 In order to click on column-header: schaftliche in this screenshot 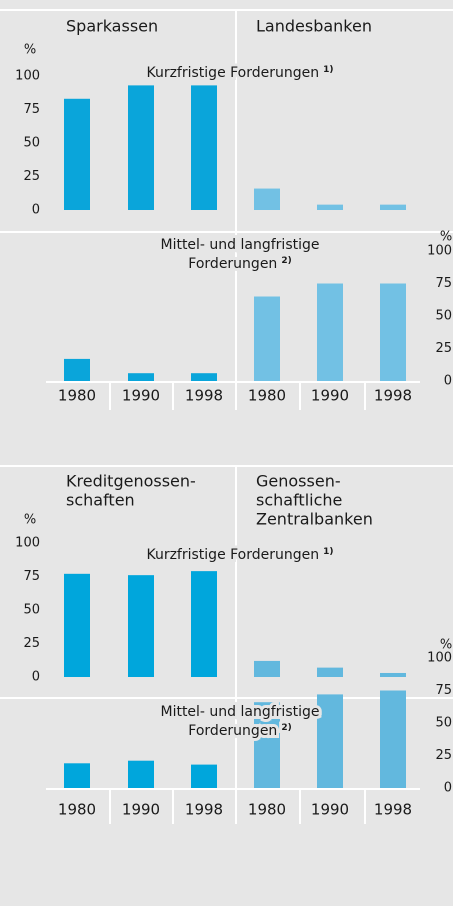, I will do `click(299, 500)`.